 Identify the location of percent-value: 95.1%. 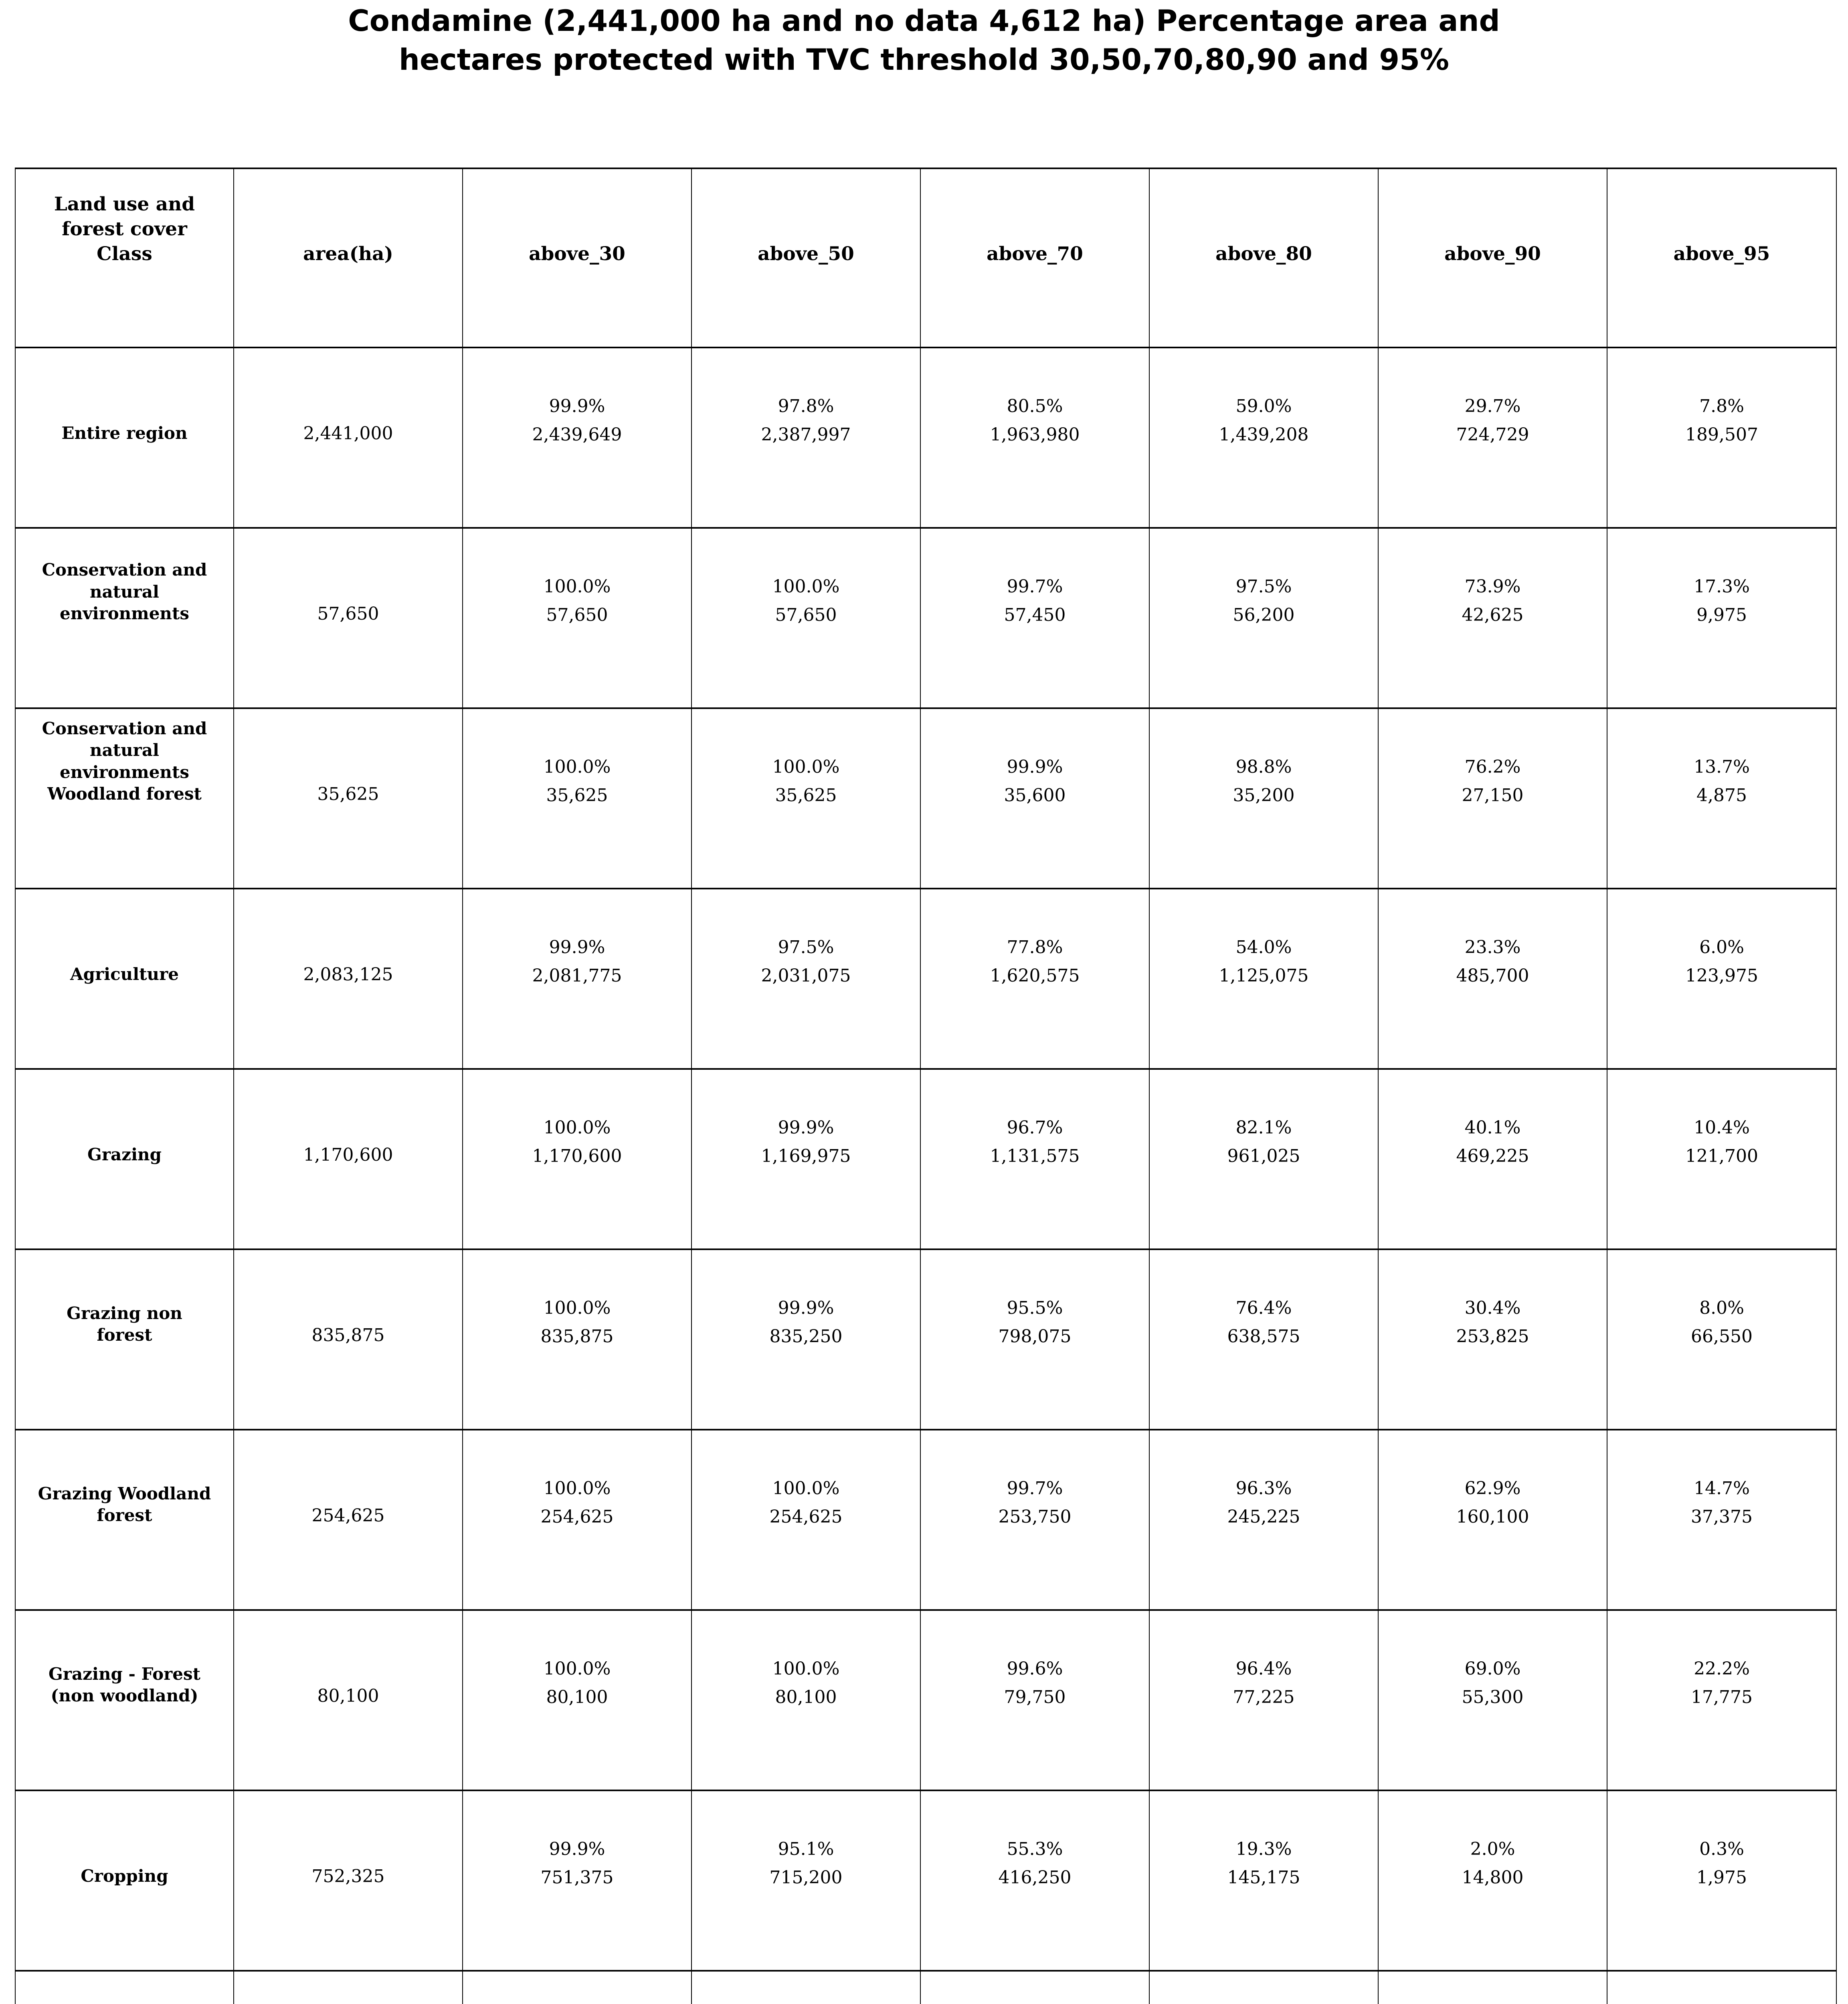
(806, 1849).